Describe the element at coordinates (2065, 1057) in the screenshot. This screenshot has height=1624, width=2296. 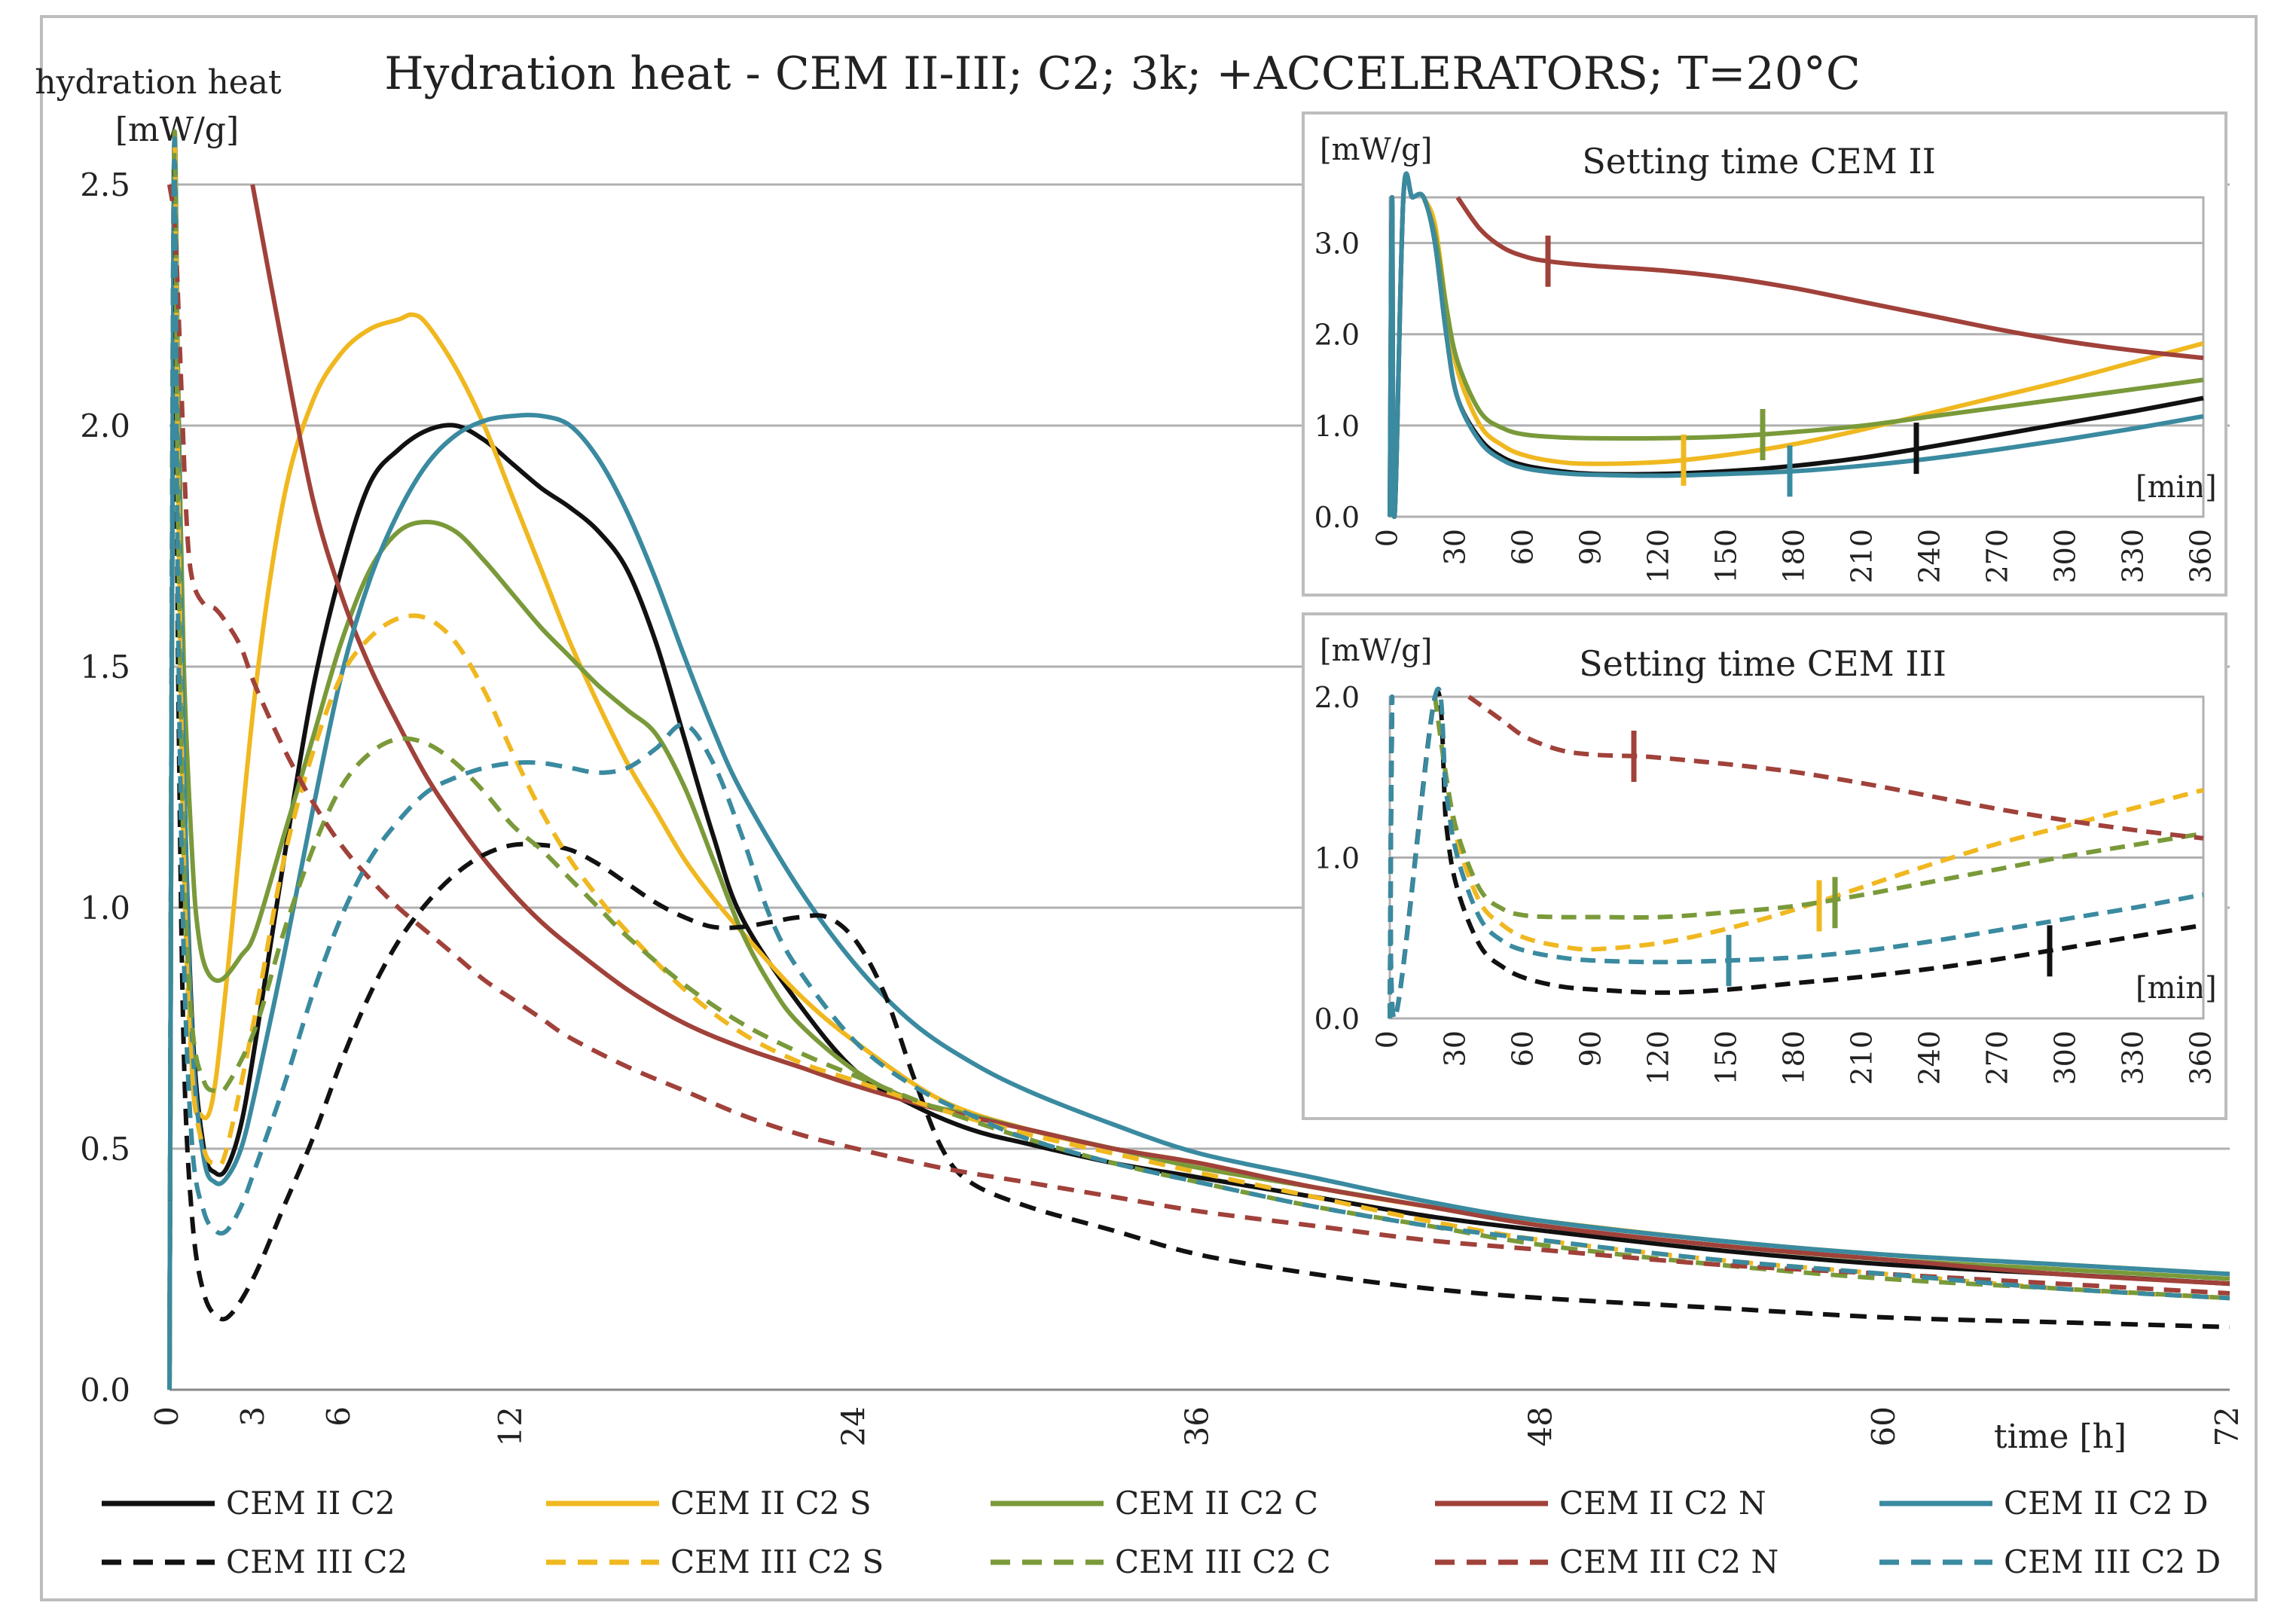
I see `inset-cem-iii-x-tick-300: 300` at that location.